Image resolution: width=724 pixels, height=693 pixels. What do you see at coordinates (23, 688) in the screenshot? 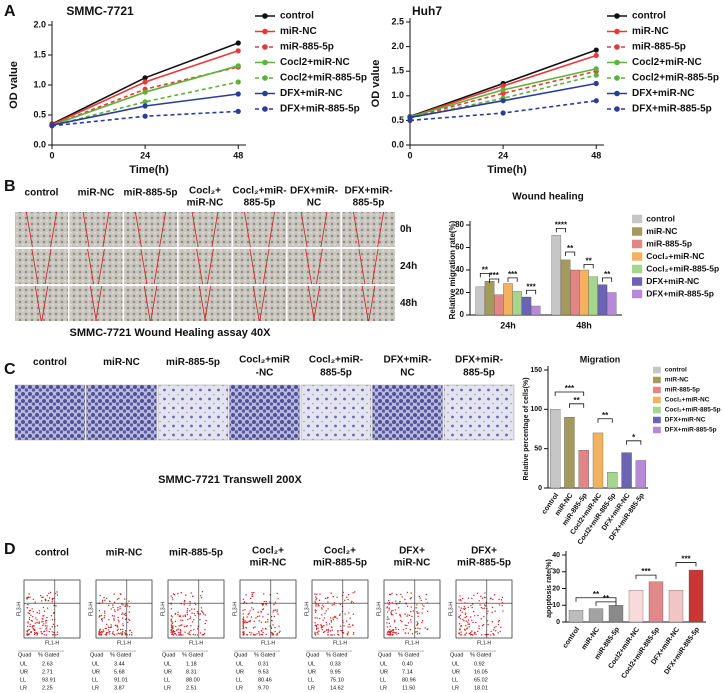
I see `table-cell: LR` at bounding box center [23, 688].